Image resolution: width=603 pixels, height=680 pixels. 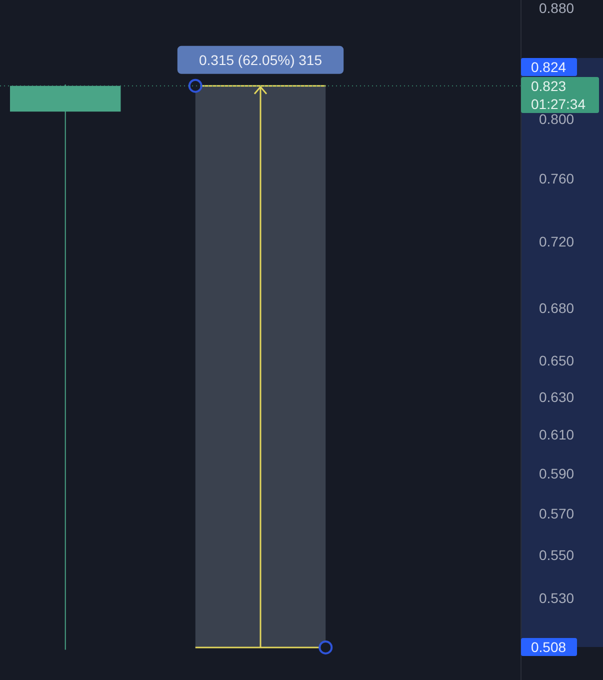 I want to click on y-tick-label: 0.590, so click(x=556, y=473).